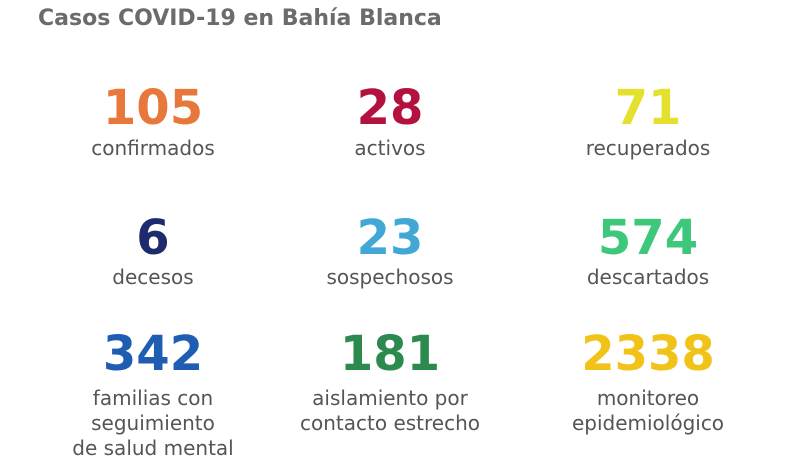 The height and width of the screenshot is (460, 800). What do you see at coordinates (648, 354) in the screenshot?
I see `stat-value: 2338` at bounding box center [648, 354].